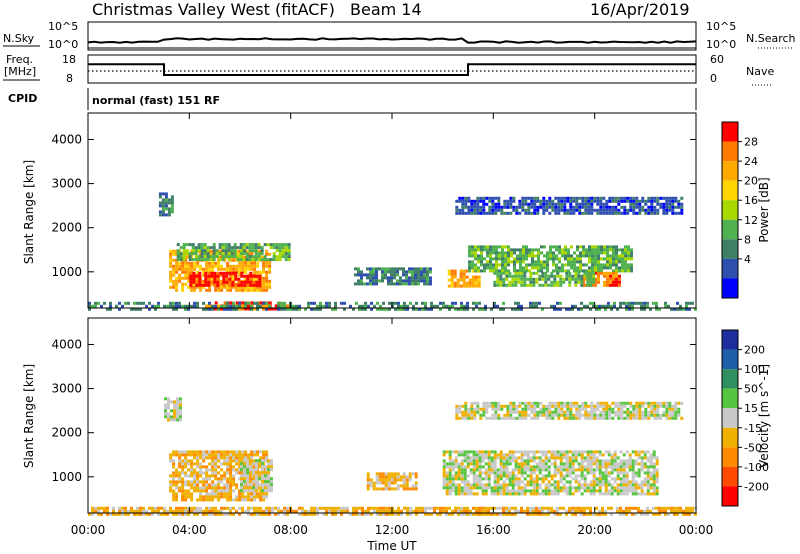 The image size is (800, 554). Describe the element at coordinates (88, 530) in the screenshot. I see `x-tick-label: 00:00` at that location.